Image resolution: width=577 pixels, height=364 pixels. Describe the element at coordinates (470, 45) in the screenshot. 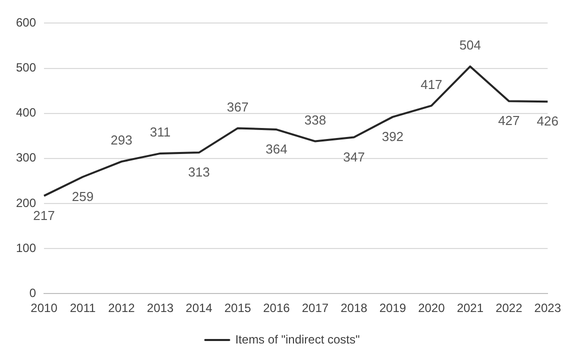

I see `data-label: 504` at that location.